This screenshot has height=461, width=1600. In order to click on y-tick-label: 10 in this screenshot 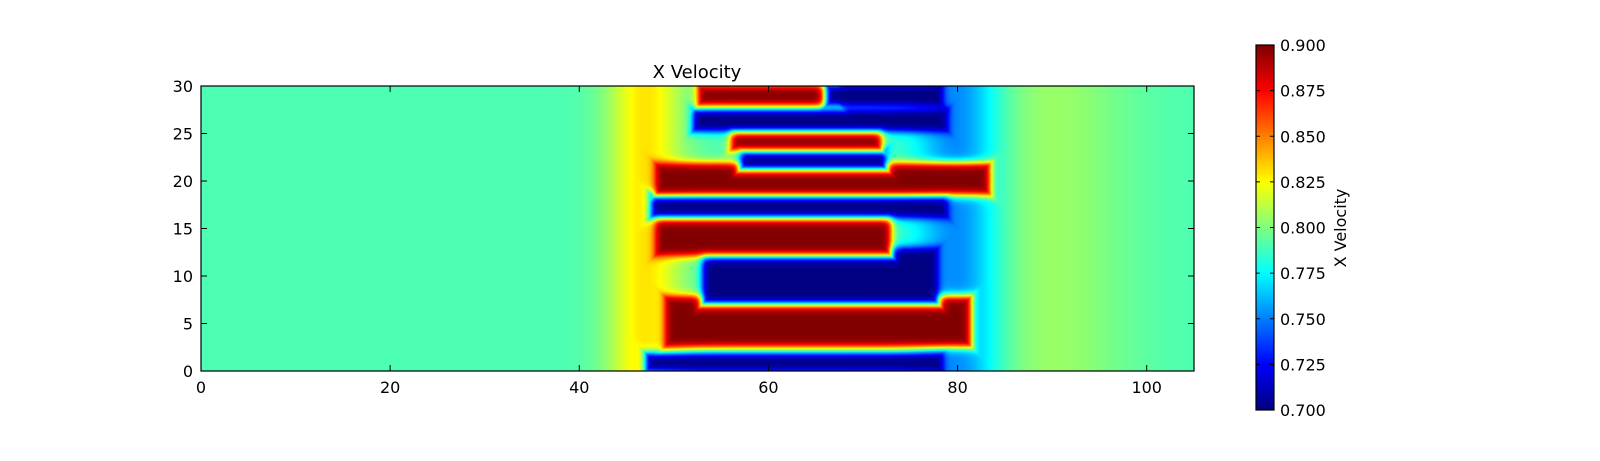, I will do `click(183, 276)`.